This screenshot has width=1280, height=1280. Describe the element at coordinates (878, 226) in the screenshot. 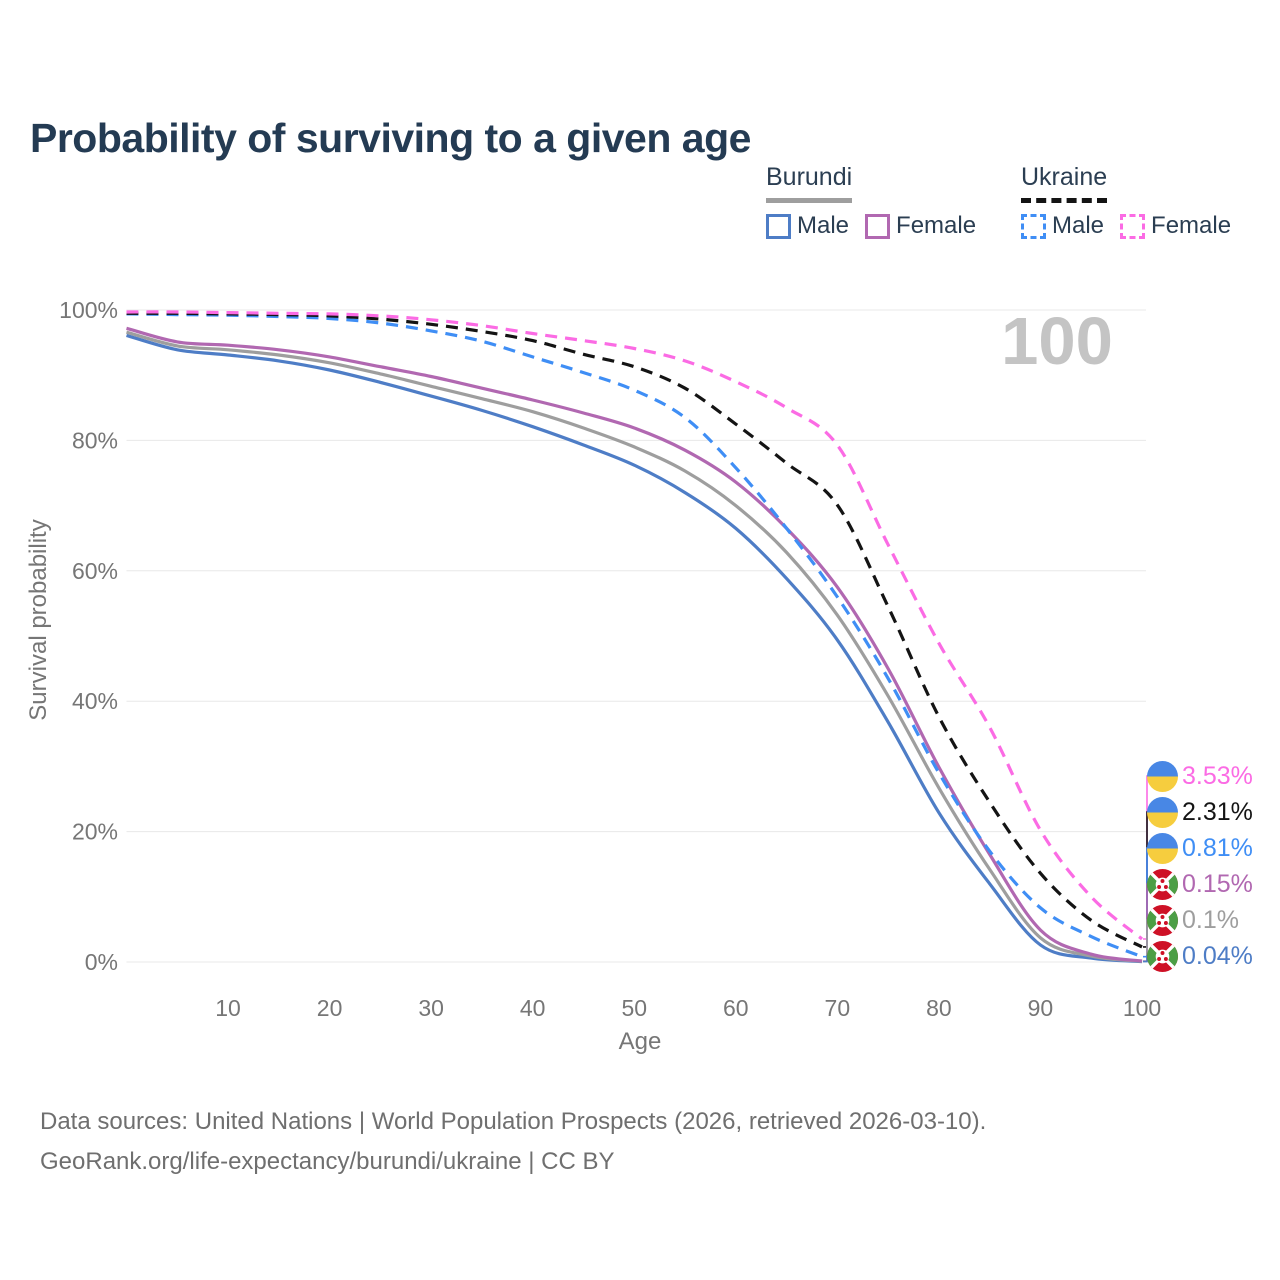

I see `burundi-female-swatch-icon` at that location.